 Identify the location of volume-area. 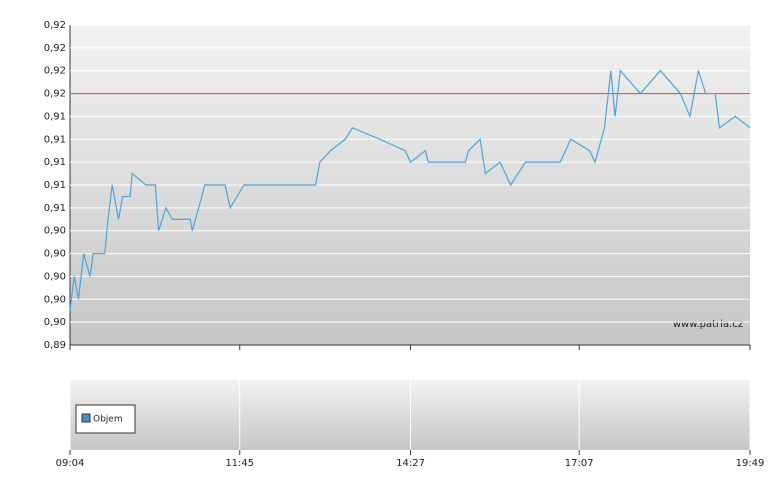
(410, 415).